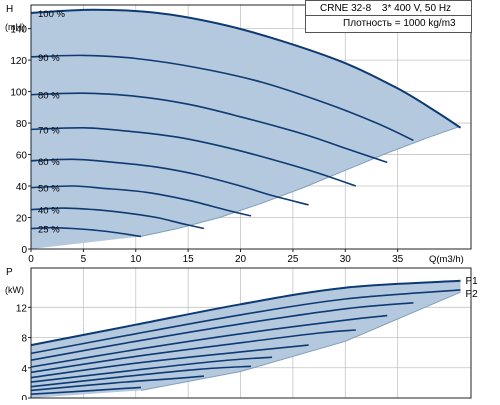  Describe the element at coordinates (346, 8) in the screenshot. I see `pump-model-label: CRNE 32-8` at that location.